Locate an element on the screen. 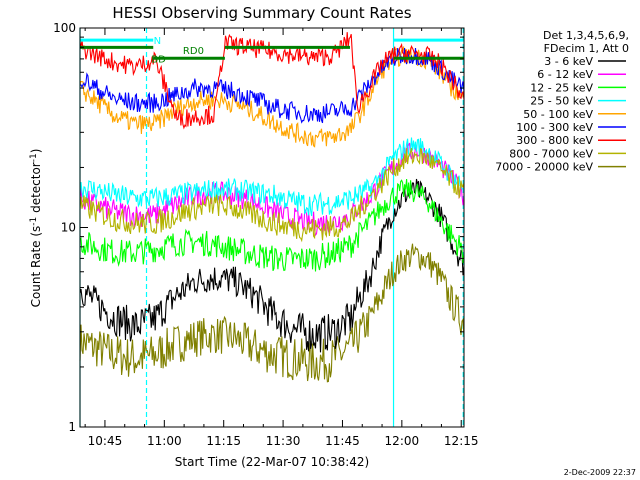 This screenshot has height=480, width=640. legend-label-800-7000-kev: 800 - 7000 keV is located at coordinates (551, 153).